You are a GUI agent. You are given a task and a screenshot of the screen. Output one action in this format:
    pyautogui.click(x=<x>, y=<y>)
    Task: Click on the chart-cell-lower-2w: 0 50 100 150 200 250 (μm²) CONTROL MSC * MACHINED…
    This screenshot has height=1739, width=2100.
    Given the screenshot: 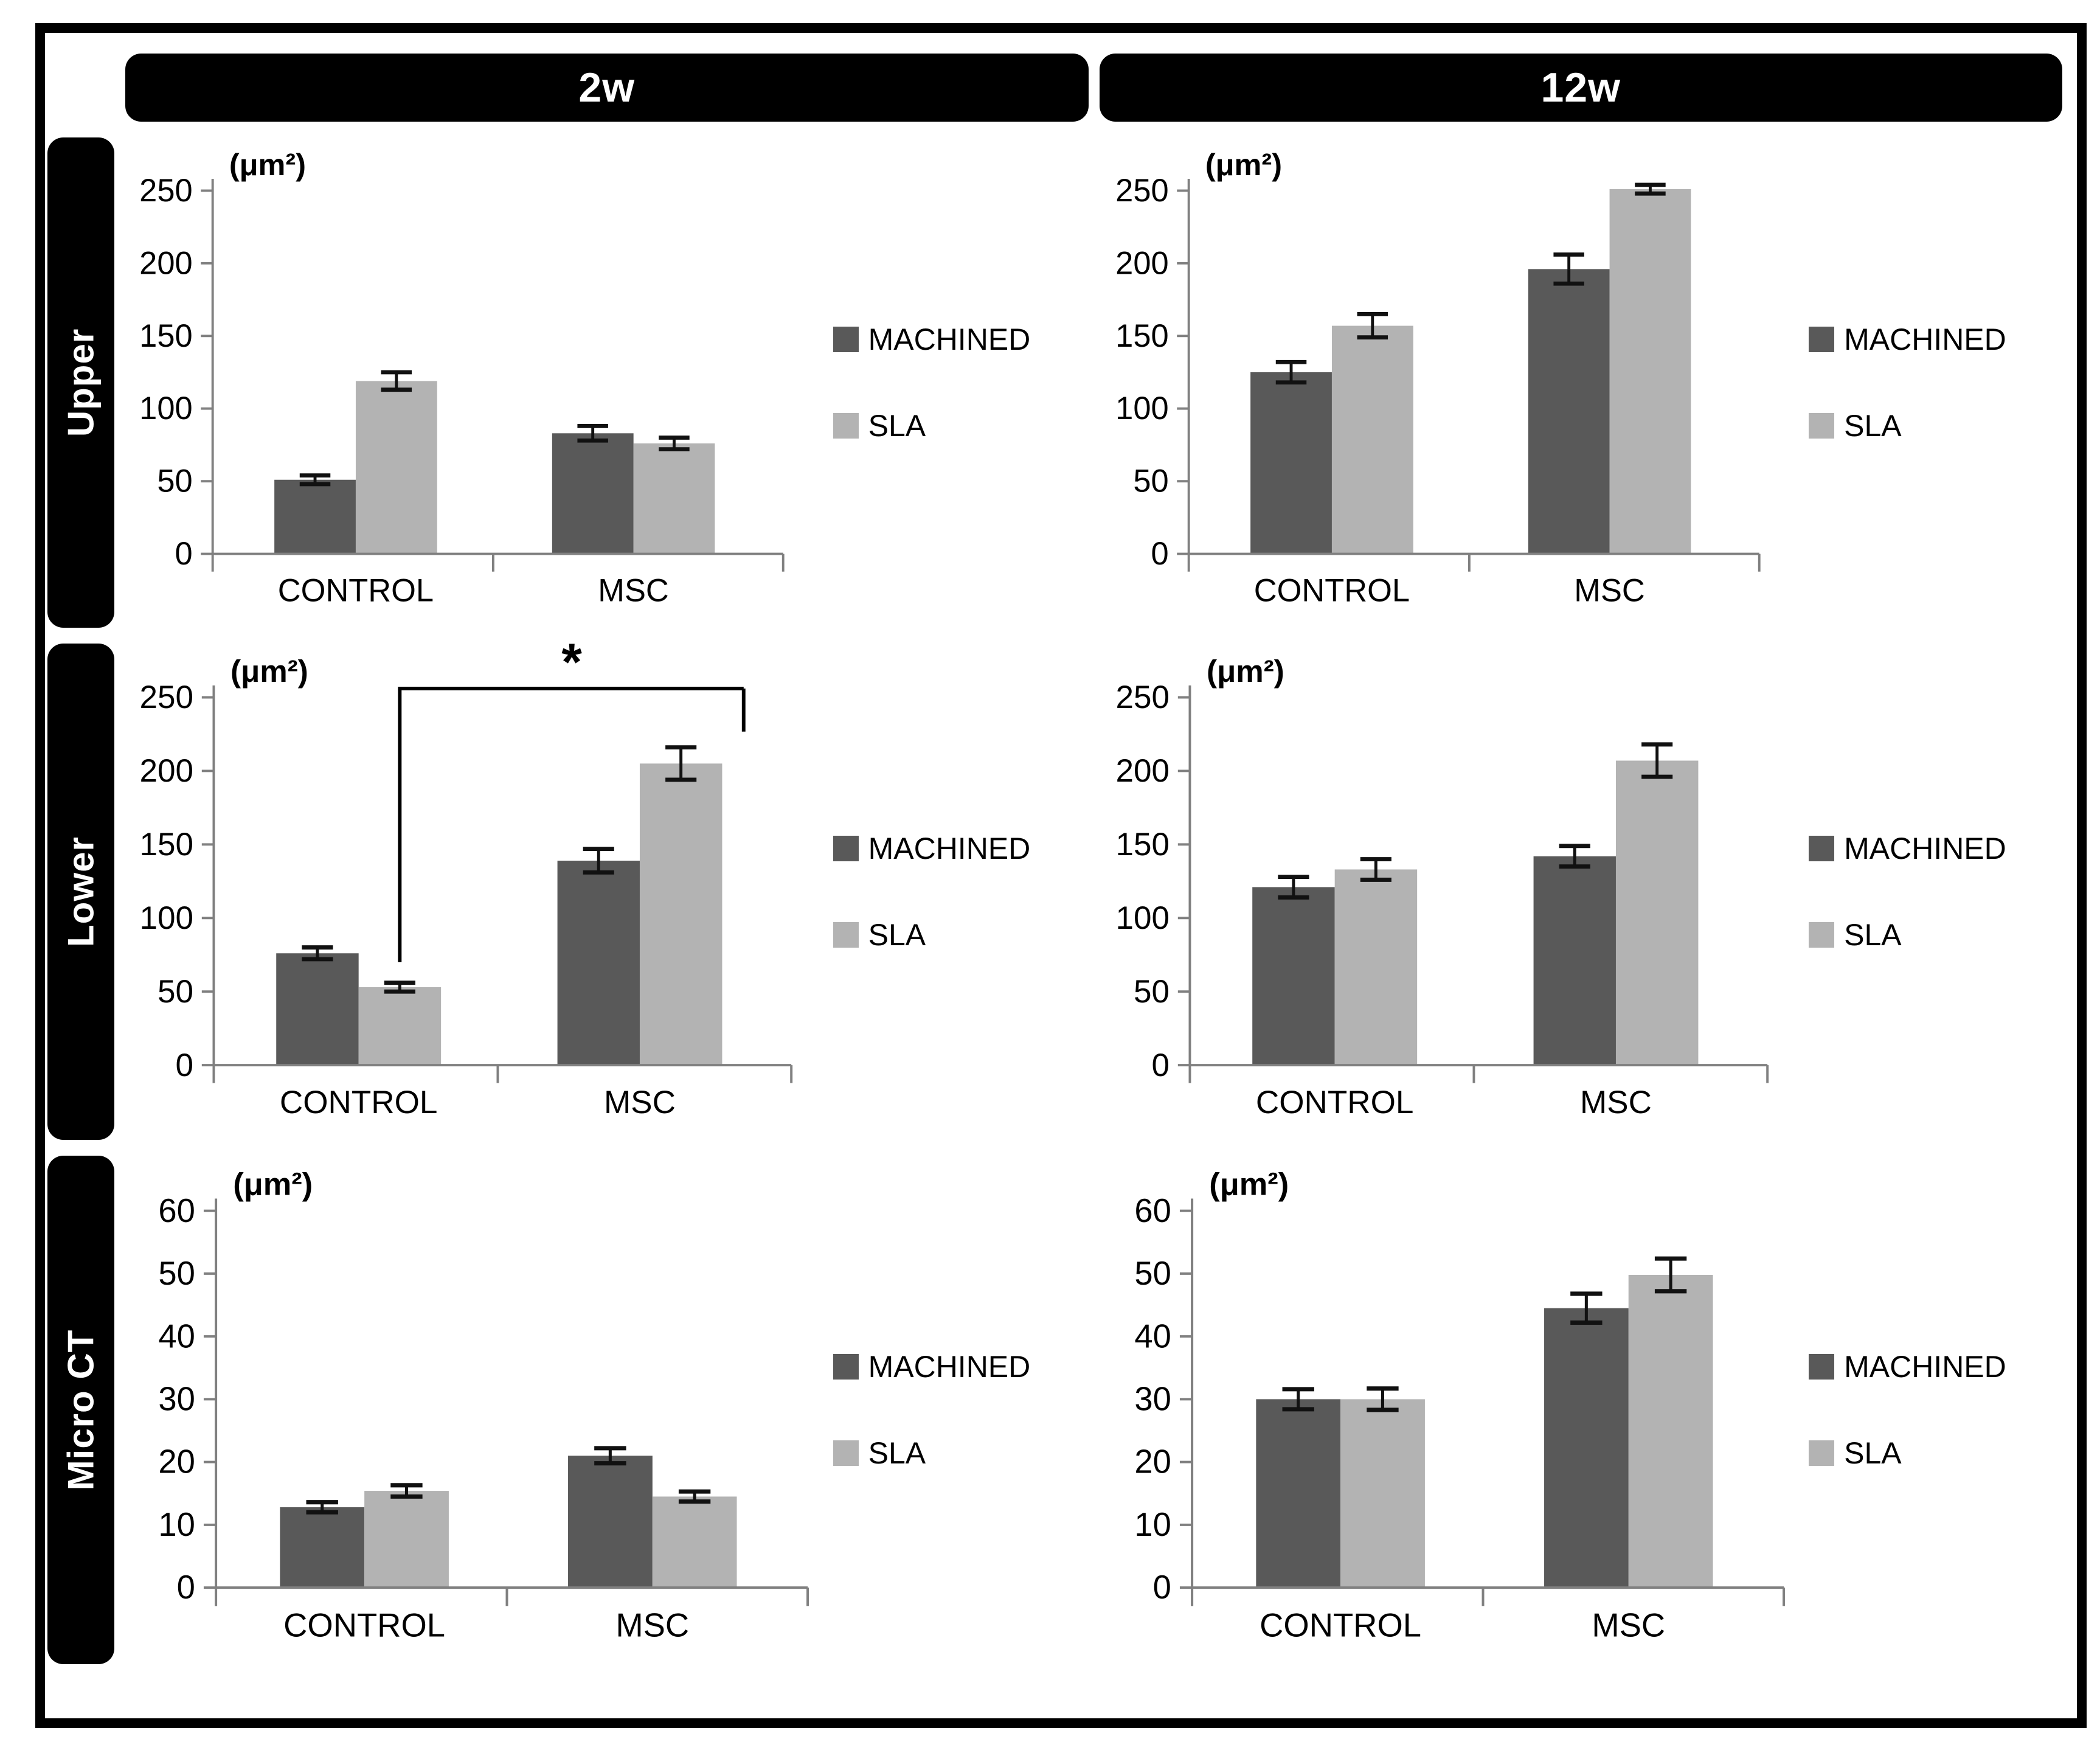 What is the action you would take?
    pyautogui.click(x=607, y=892)
    